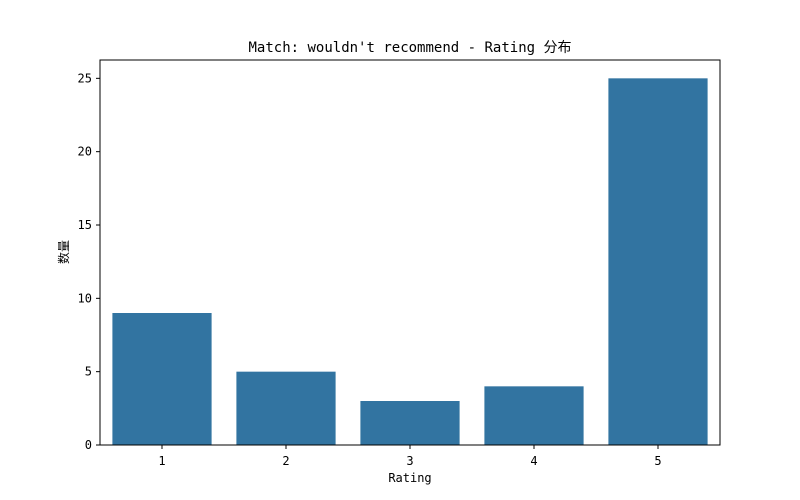  I want to click on x-tick-label: 4, so click(533, 461).